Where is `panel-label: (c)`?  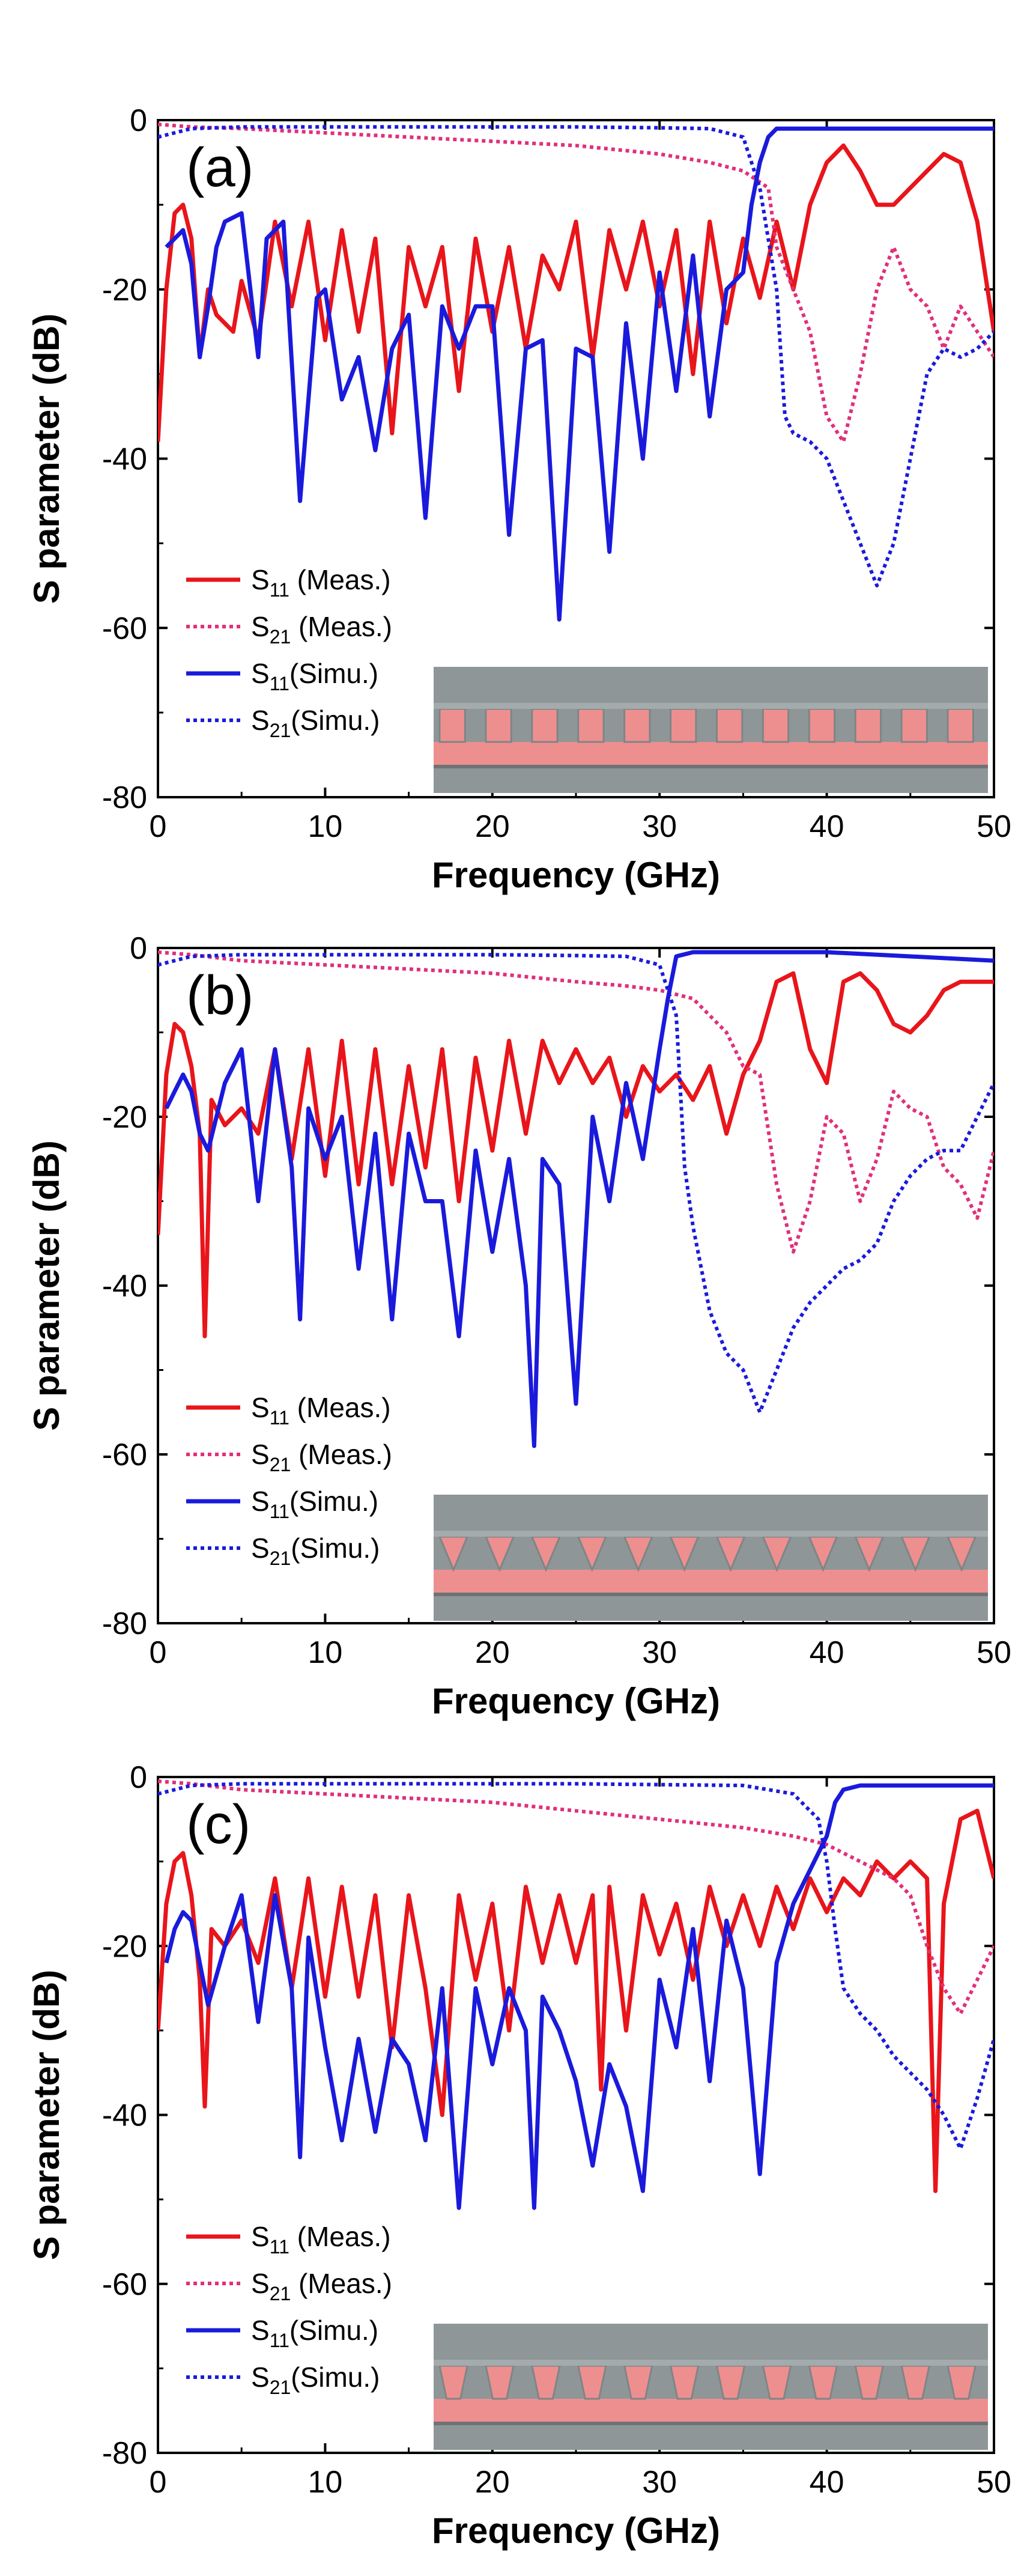
panel-label: (c) is located at coordinates (218, 1824).